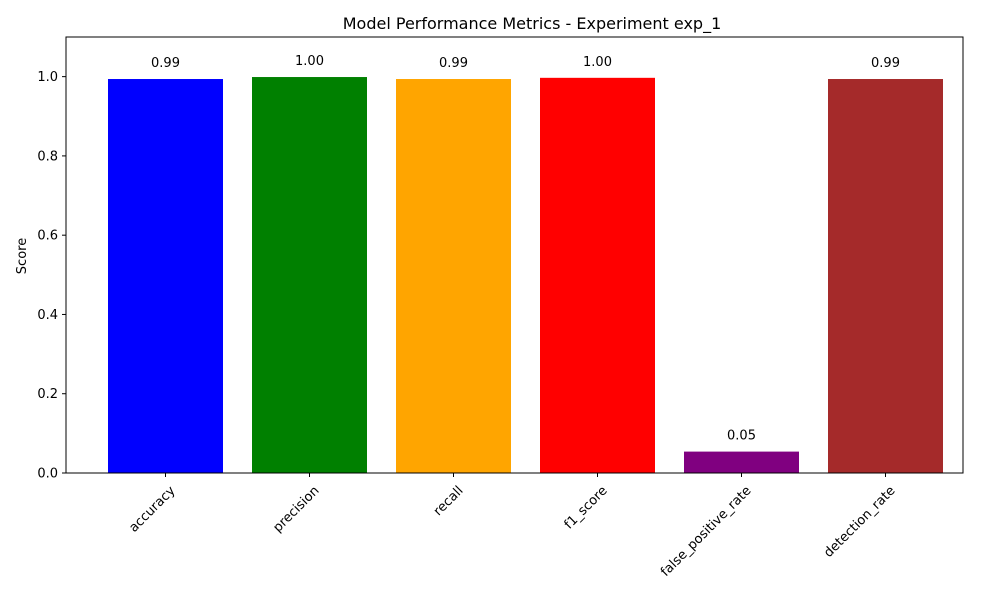 The height and width of the screenshot is (600, 1000). I want to click on bar-recall, so click(453, 276).